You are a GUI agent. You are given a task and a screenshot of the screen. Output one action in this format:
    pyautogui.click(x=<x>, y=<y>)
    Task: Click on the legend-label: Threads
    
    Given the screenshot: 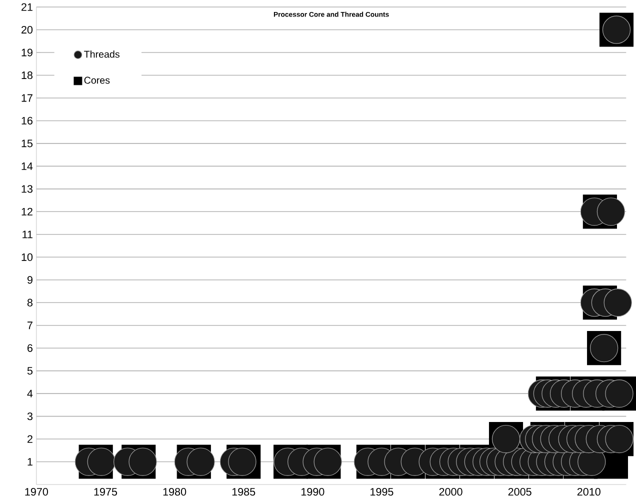 What is the action you would take?
    pyautogui.click(x=102, y=54)
    